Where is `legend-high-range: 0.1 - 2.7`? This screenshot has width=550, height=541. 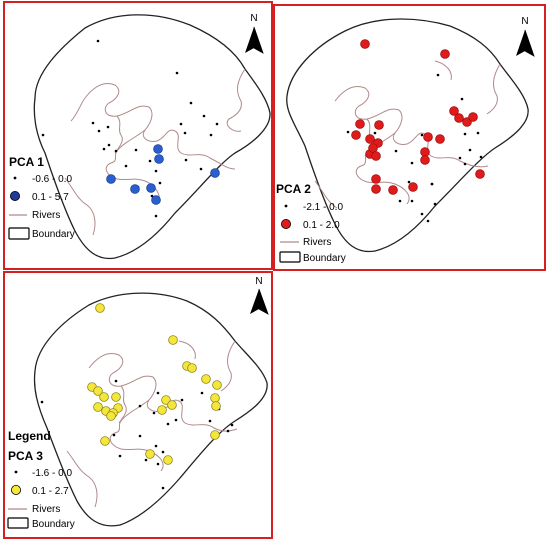
legend-high-range: 0.1 - 2.7 is located at coordinates (50, 491).